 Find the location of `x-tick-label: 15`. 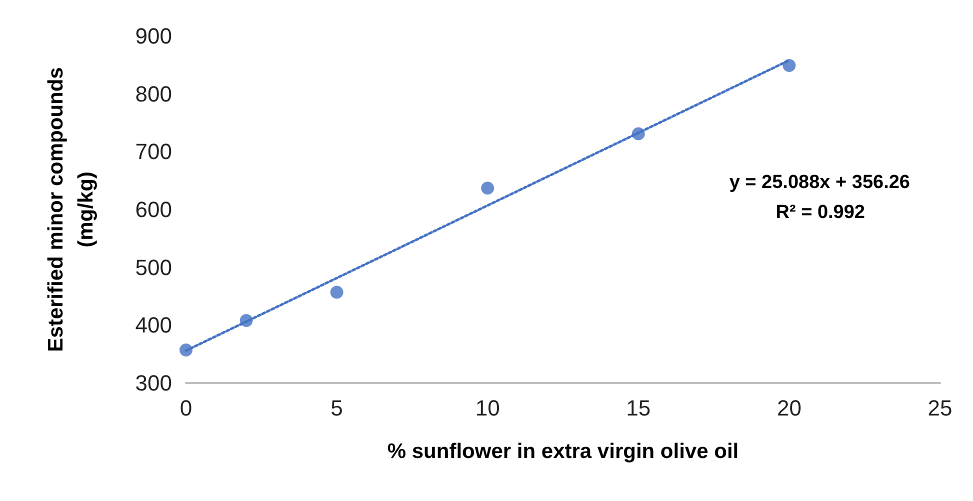

x-tick-label: 15 is located at coordinates (638, 408).